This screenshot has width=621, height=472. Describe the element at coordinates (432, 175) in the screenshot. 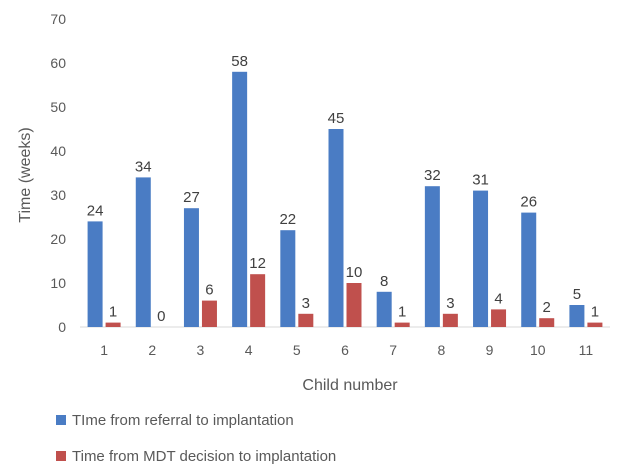

I see `data-label-referral: 32` at that location.